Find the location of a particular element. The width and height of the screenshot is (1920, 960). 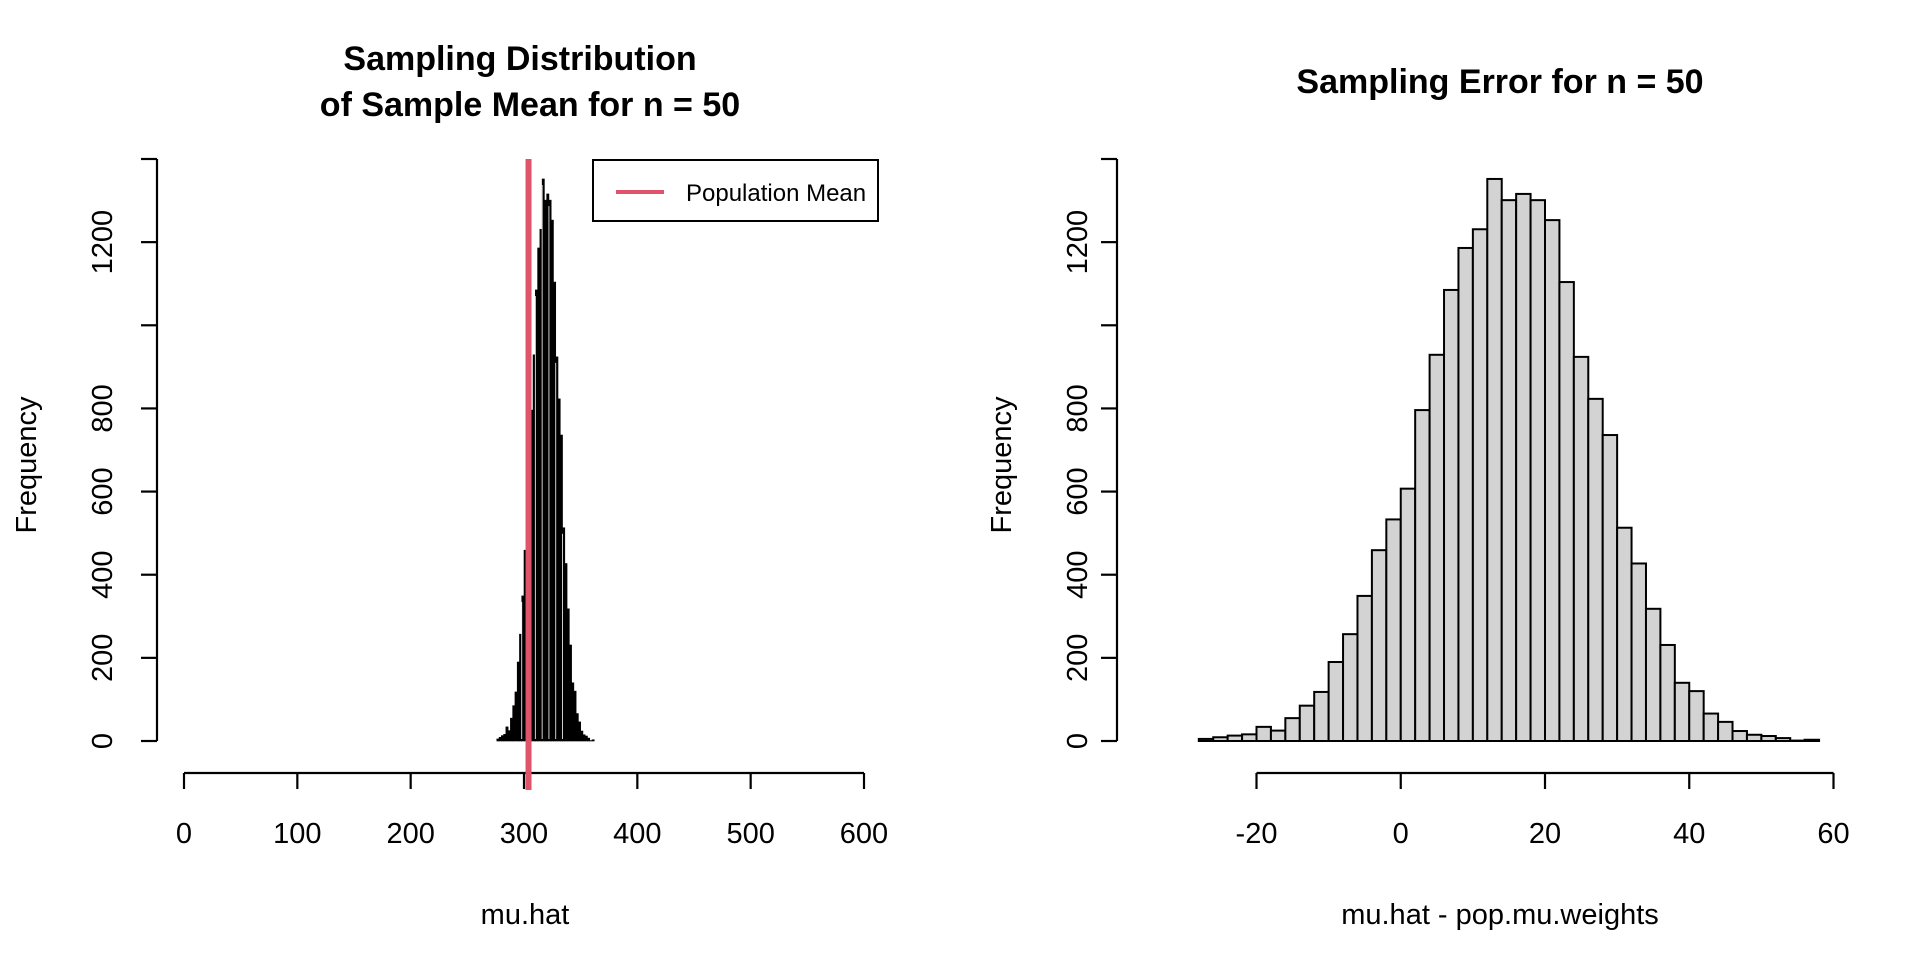

chart-title-line-2: of Sample Mean for n = 50 is located at coordinates (530, 105).